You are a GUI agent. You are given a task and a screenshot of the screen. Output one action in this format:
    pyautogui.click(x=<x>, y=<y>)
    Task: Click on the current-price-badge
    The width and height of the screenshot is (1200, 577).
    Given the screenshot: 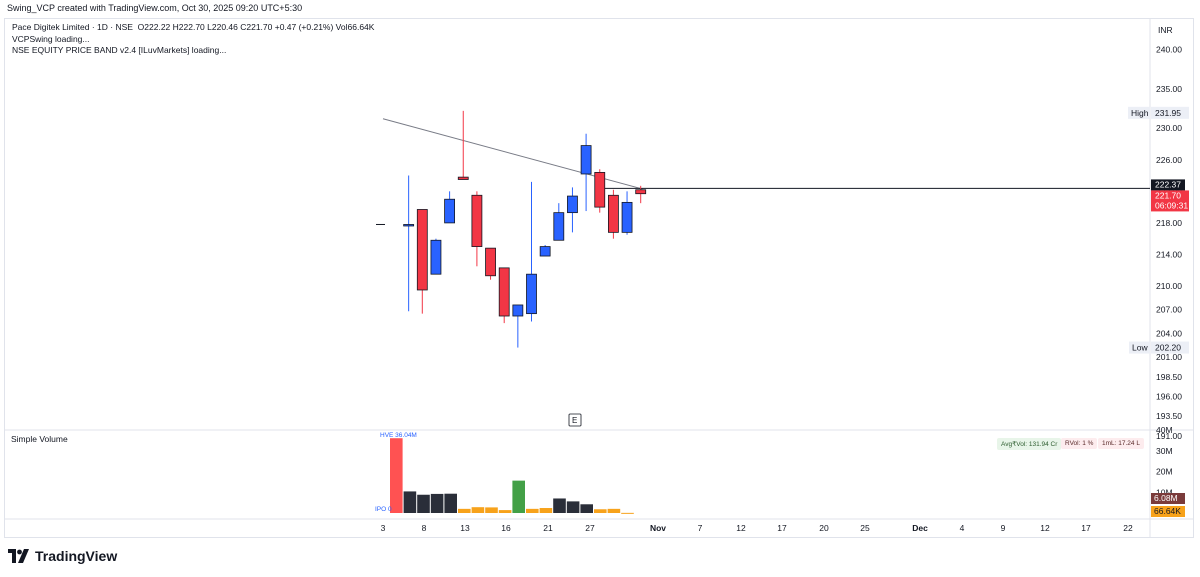 What is the action you would take?
    pyautogui.click(x=1170, y=201)
    